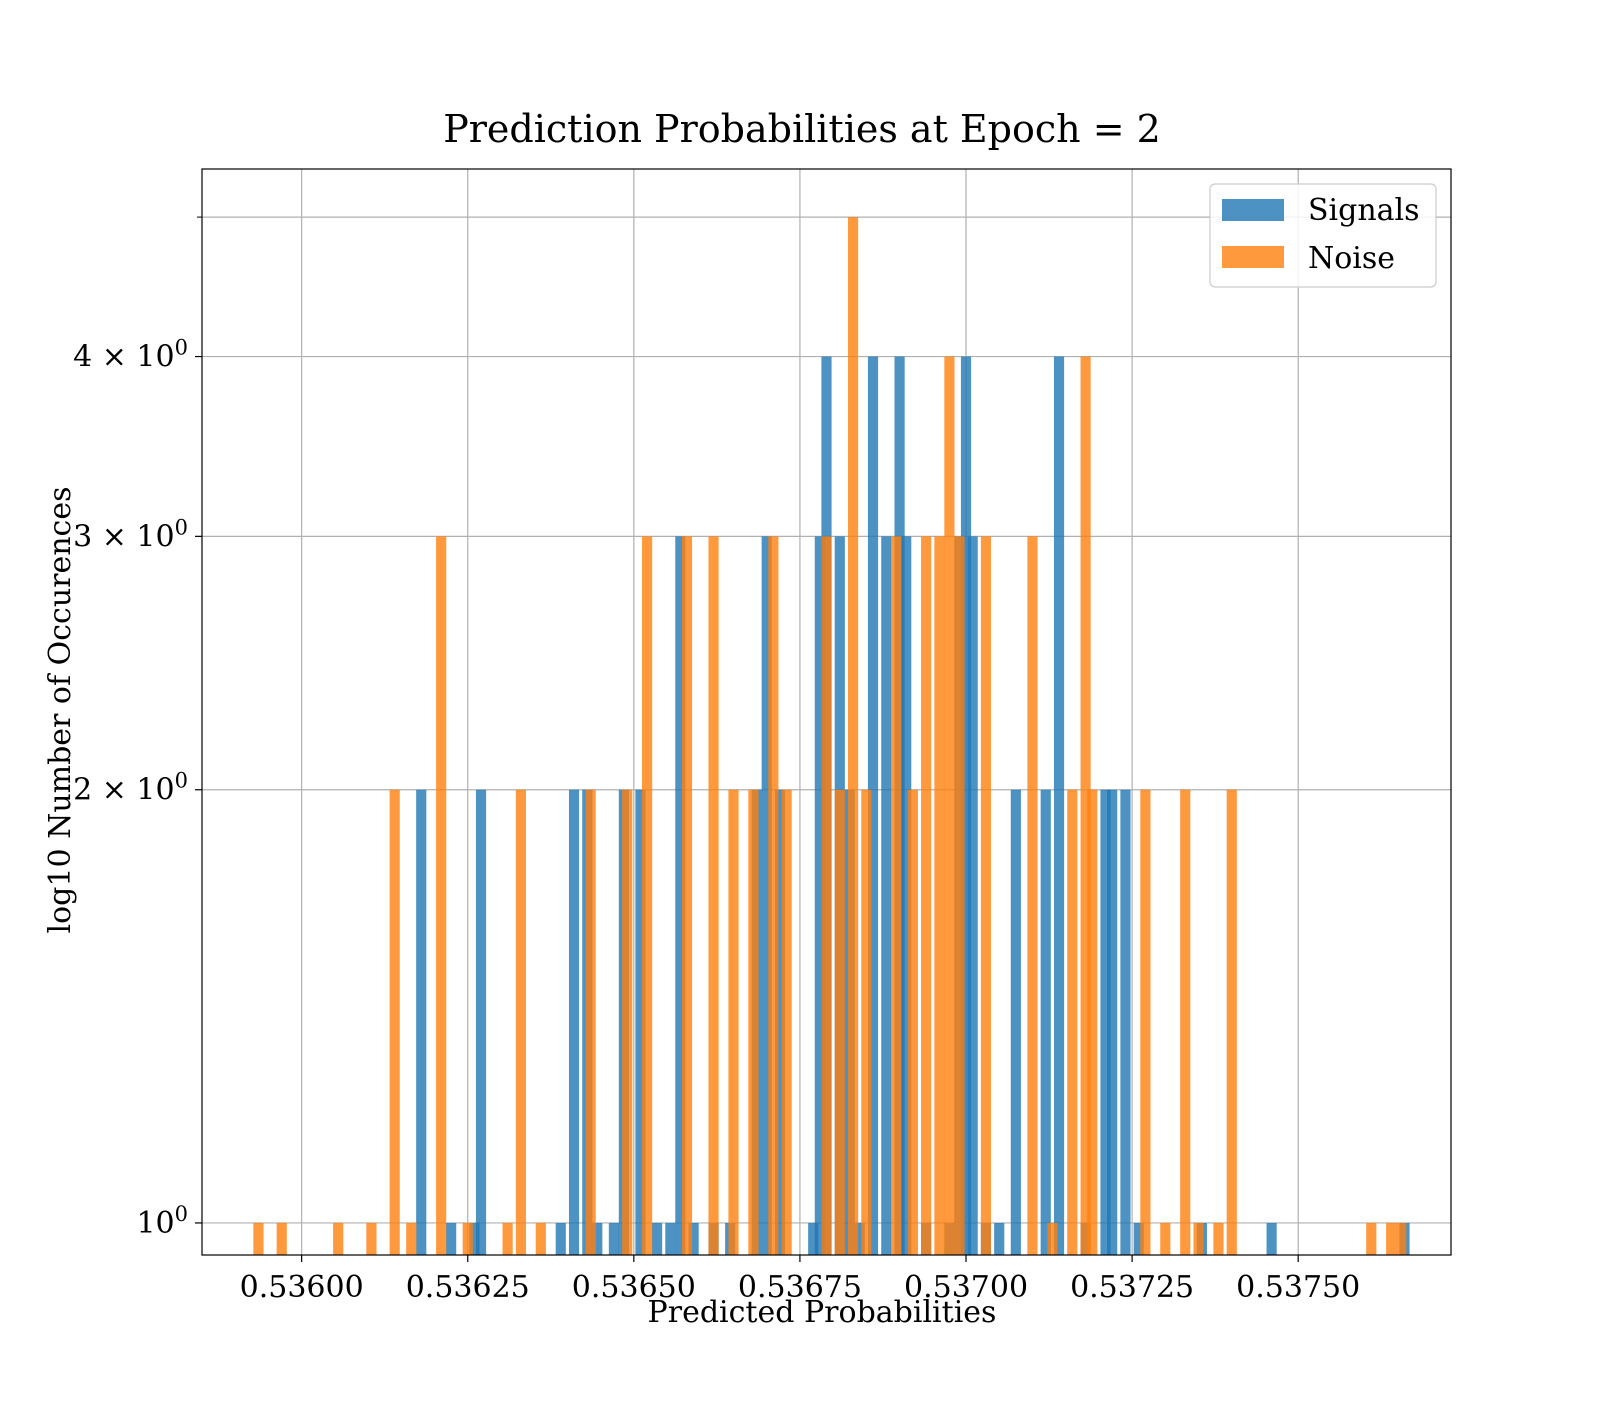 This screenshot has width=1600, height=1404. Describe the element at coordinates (1132, 1287) in the screenshot. I see `x-tick-label: 0.53725` at that location.